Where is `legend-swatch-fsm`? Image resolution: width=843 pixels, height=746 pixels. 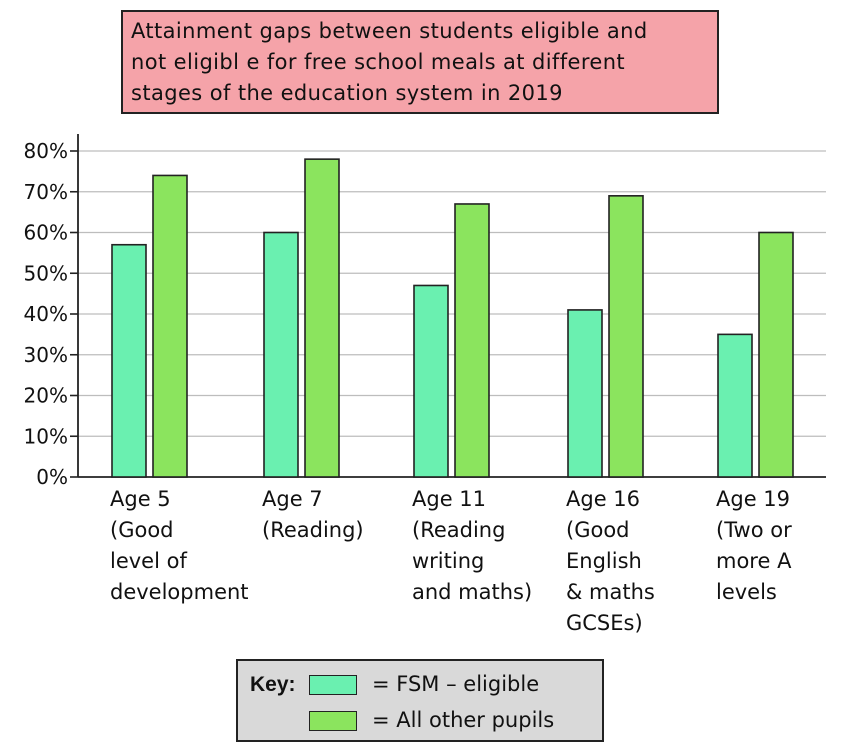
legend-swatch-fsm is located at coordinates (333, 685).